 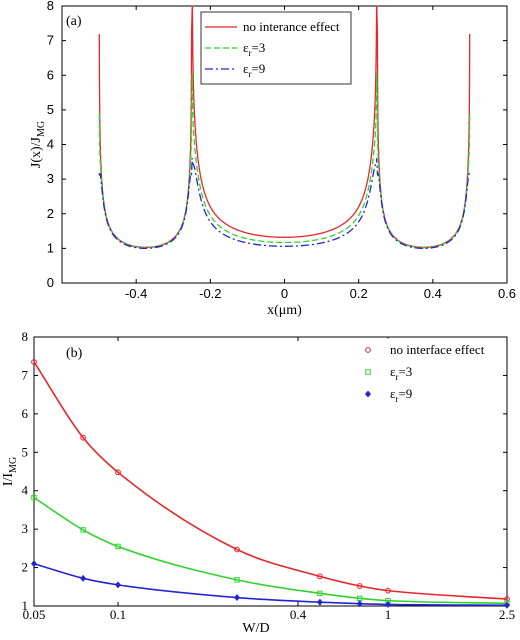 I want to click on legend-label-main: no interance effect, so click(x=291, y=26).